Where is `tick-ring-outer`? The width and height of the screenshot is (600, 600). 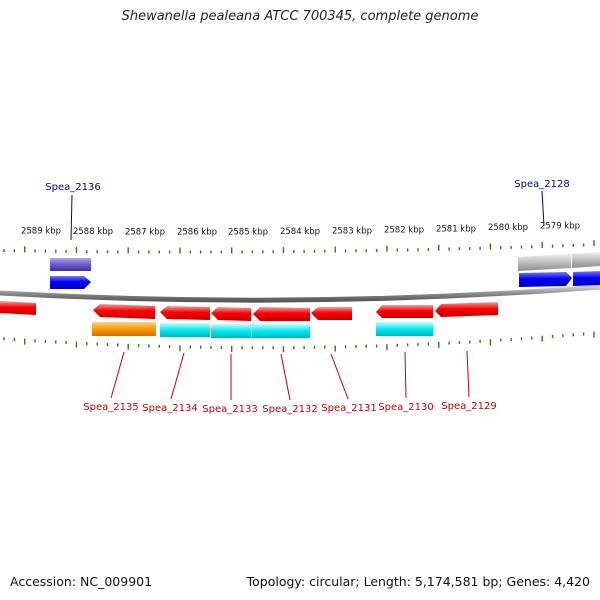 tick-ring-outer is located at coordinates (299, 247).